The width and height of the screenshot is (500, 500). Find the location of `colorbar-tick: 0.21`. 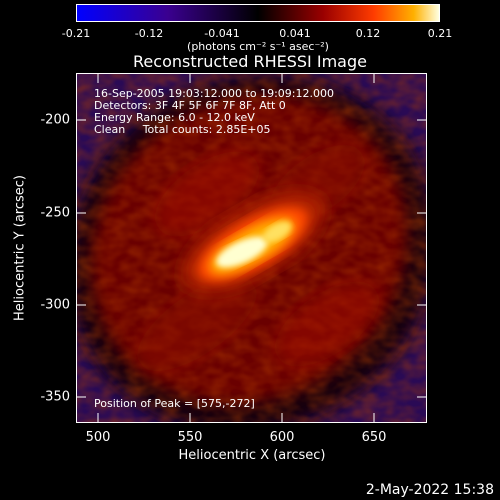

colorbar-tick: 0.21 is located at coordinates (440, 33).